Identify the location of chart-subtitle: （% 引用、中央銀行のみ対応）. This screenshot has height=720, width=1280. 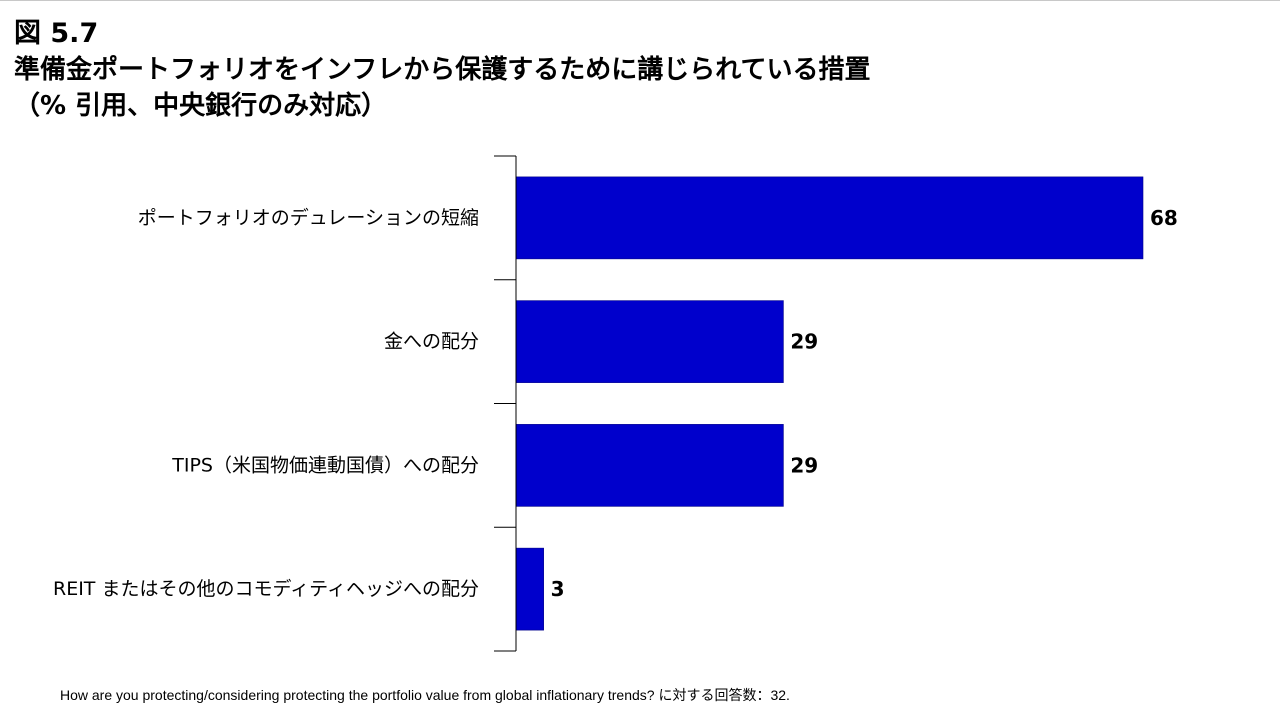
(201, 106).